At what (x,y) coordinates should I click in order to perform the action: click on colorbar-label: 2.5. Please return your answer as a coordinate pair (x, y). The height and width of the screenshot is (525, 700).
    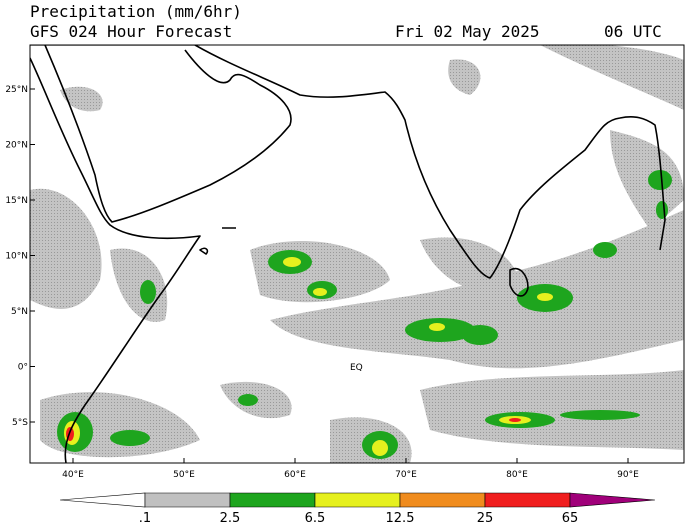
    Looking at the image, I should click on (230, 518).